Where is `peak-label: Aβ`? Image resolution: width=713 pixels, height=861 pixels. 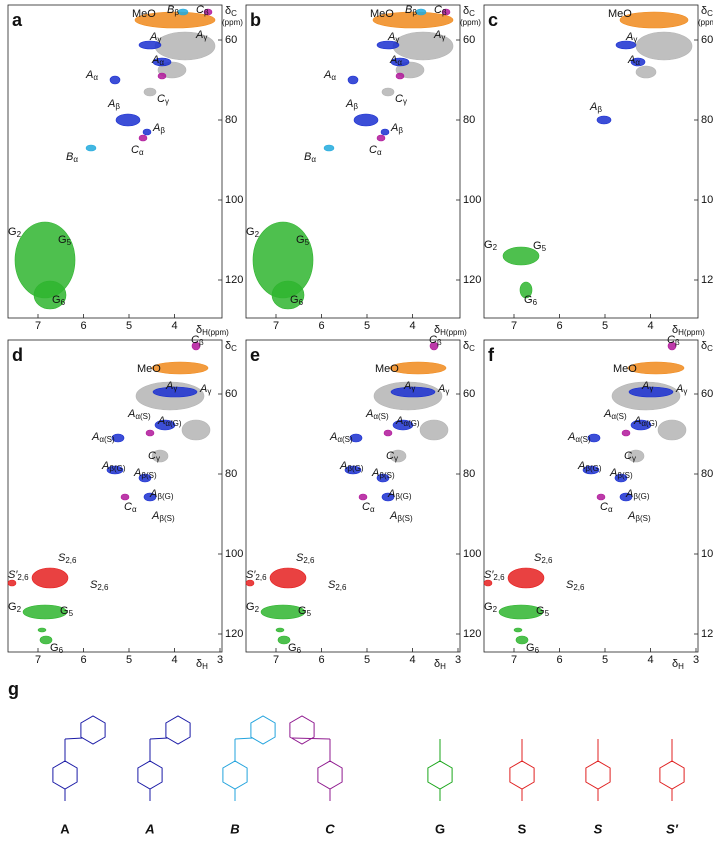 peak-label: Aβ is located at coordinates (351, 104).